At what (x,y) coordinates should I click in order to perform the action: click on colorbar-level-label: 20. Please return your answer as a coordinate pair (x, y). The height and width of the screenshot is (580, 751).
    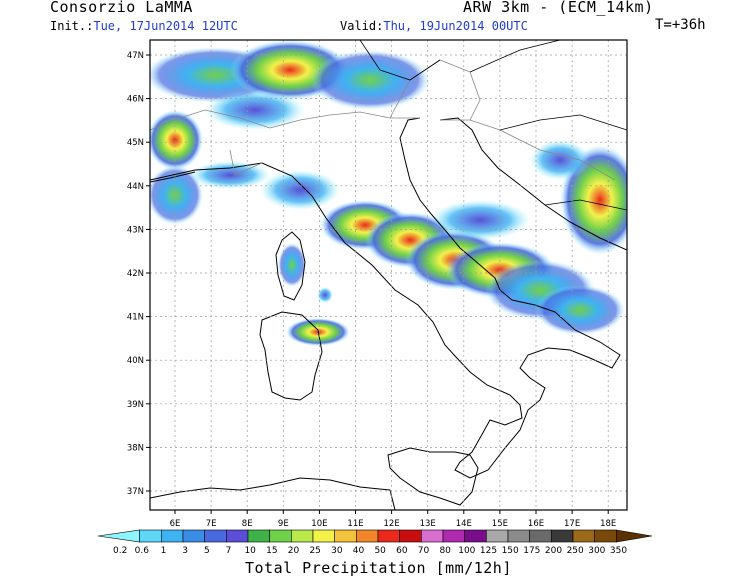
    Looking at the image, I should click on (294, 551).